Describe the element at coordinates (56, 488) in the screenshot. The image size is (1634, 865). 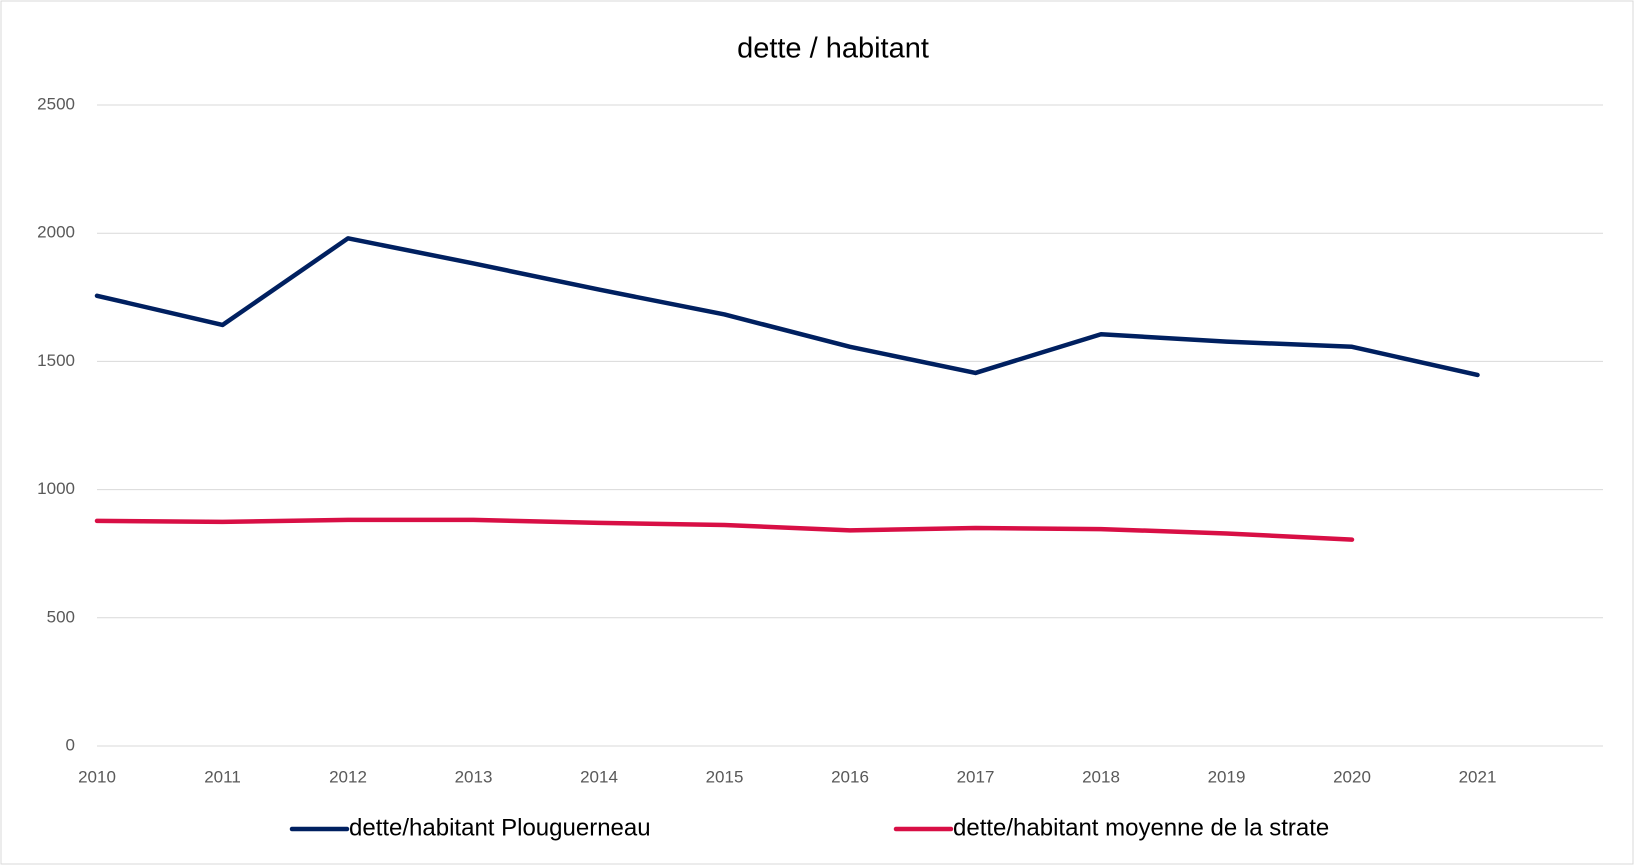
I see `y-tick-label: 1000` at that location.